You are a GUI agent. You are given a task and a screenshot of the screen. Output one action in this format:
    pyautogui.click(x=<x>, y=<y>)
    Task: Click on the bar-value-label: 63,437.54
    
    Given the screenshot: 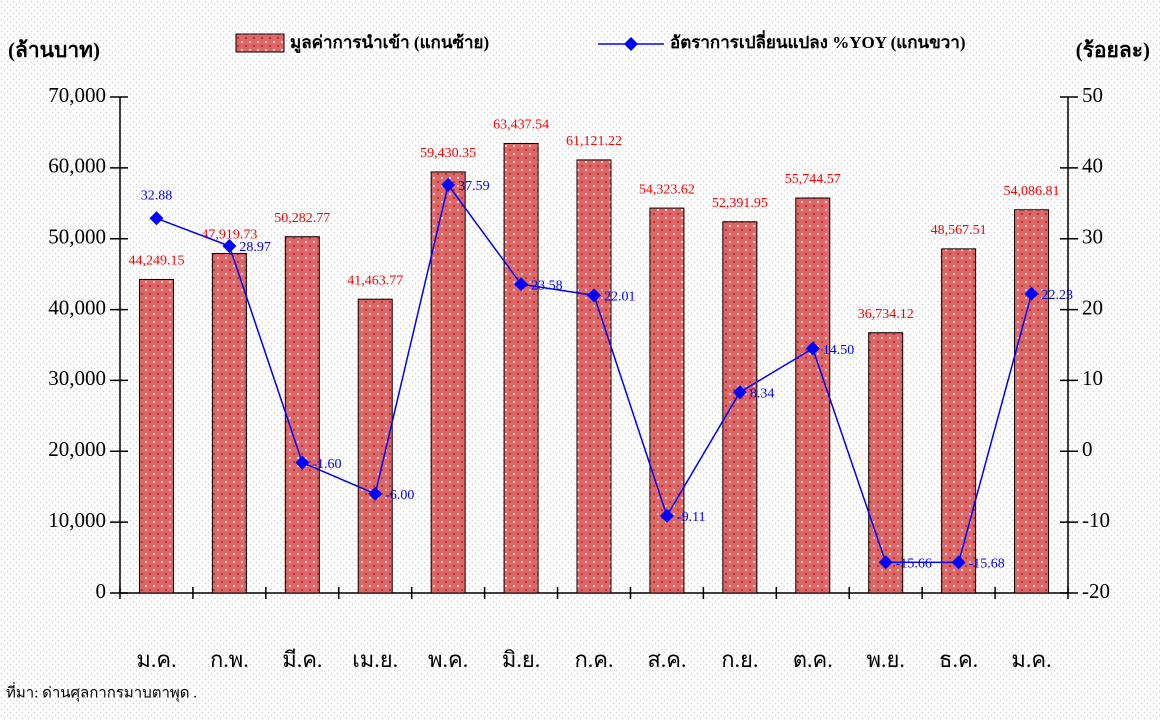 What is the action you would take?
    pyautogui.click(x=521, y=125)
    